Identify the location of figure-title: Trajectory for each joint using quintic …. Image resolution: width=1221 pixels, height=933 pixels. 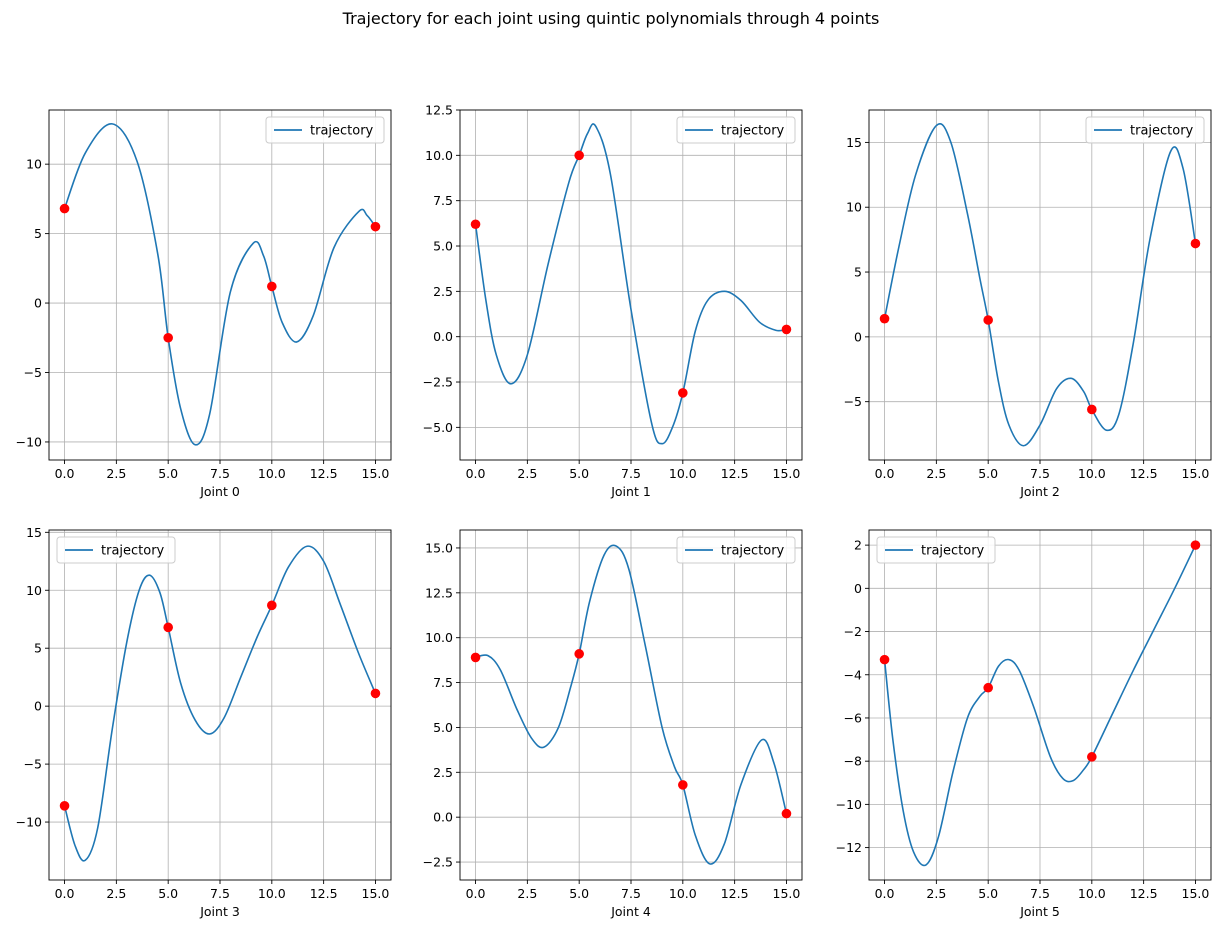
(611, 18).